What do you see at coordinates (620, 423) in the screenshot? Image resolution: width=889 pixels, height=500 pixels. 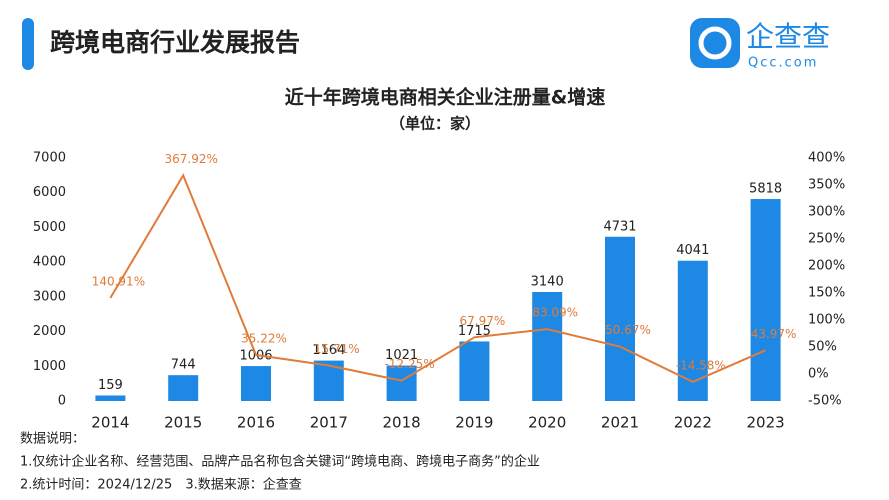 I see `x-tick-label: 2021` at bounding box center [620, 423].